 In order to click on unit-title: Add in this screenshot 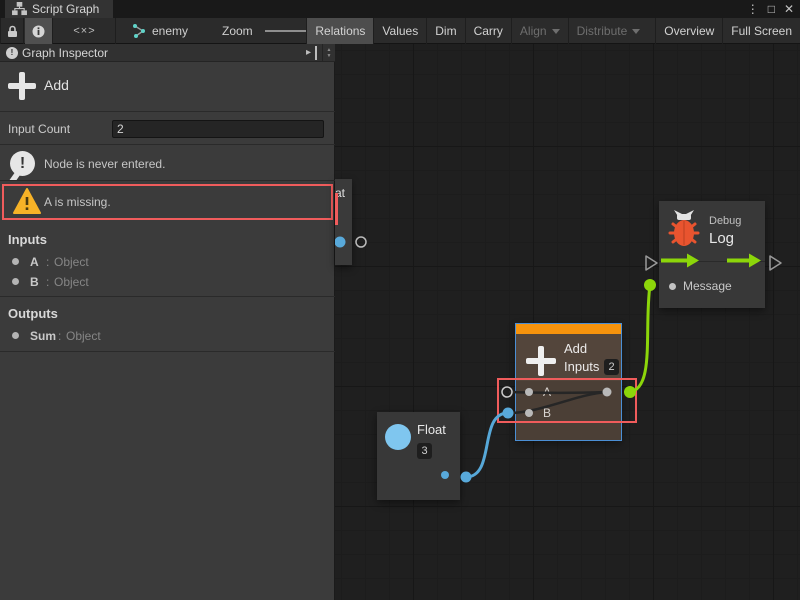, I will do `click(56, 85)`.